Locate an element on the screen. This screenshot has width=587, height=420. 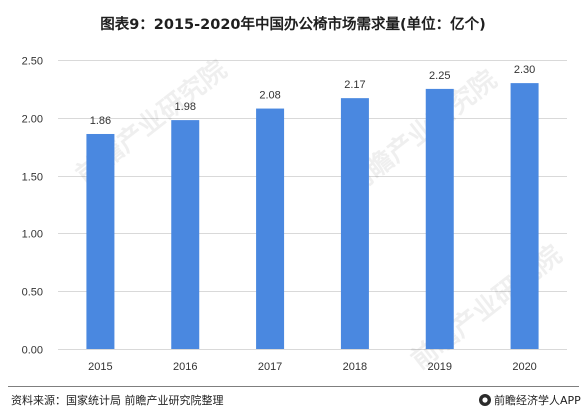
y-tick-label: 1.00 is located at coordinates (32, 235).